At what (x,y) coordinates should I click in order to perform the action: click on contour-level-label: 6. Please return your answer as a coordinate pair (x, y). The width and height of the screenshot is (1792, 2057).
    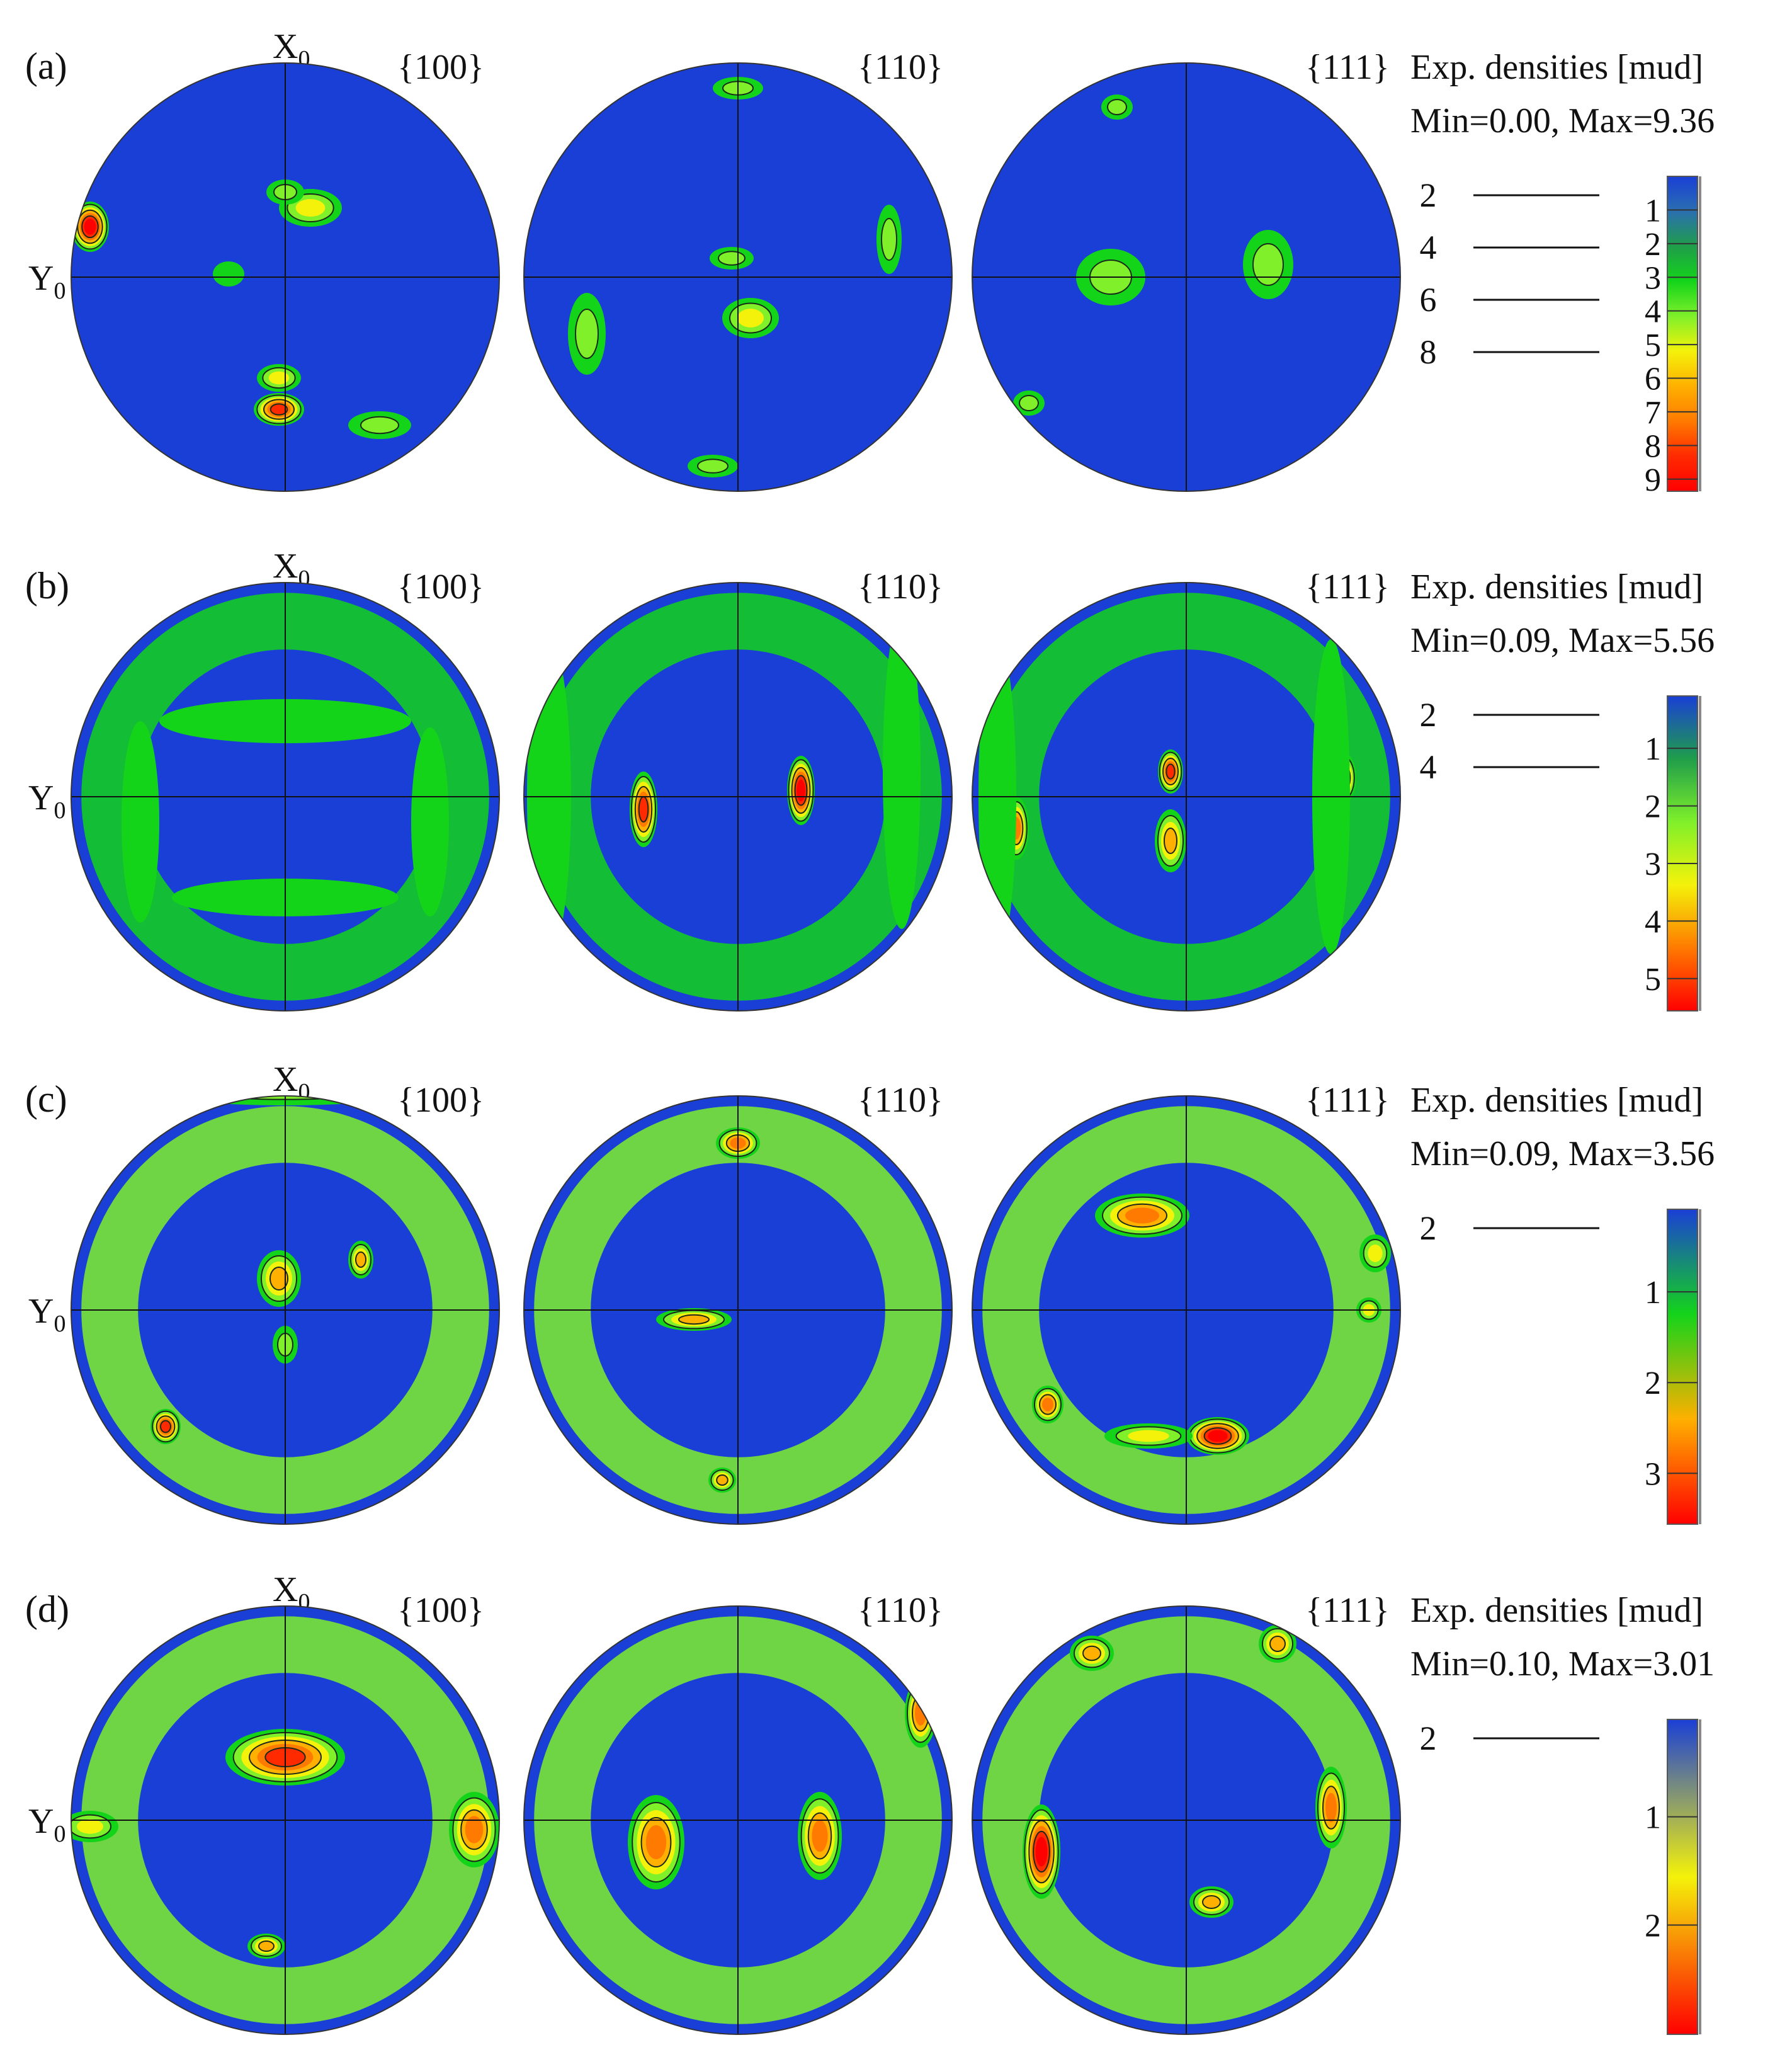
    Looking at the image, I should click on (1428, 300).